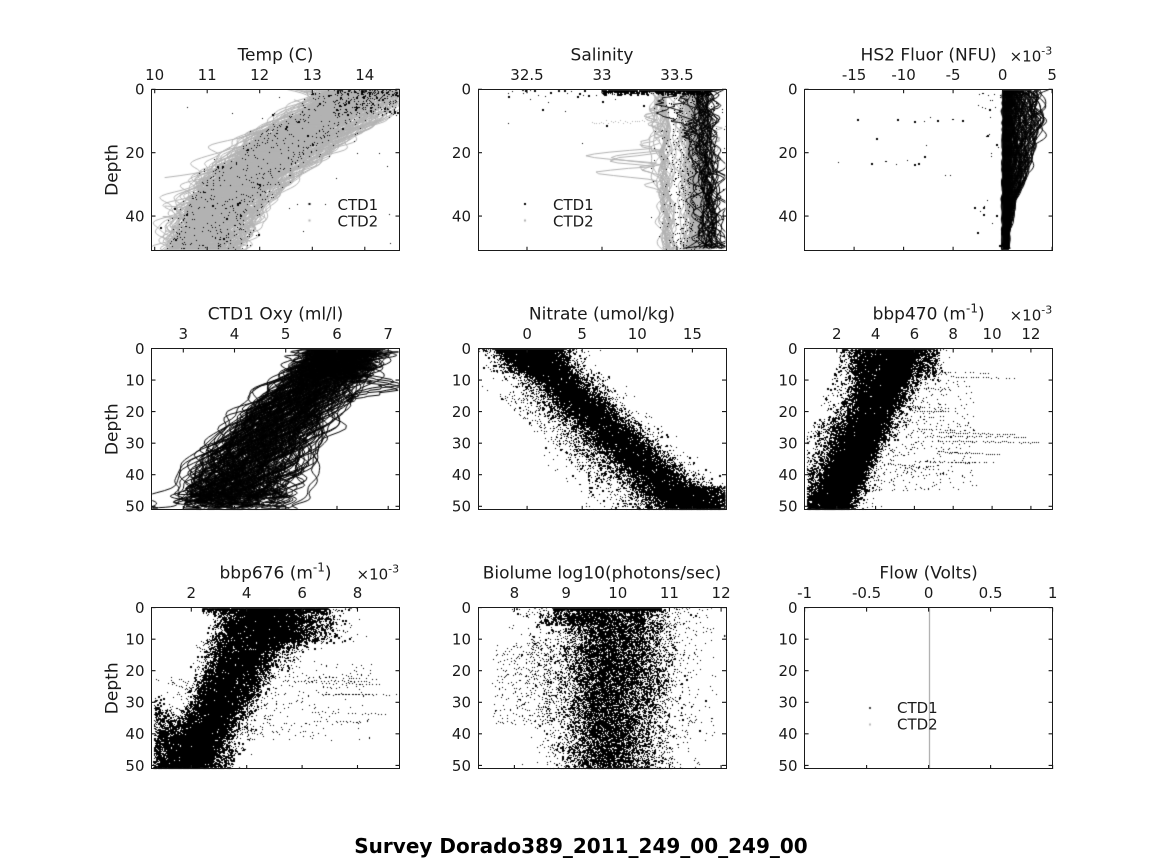 The width and height of the screenshot is (1164, 864). Describe the element at coordinates (602, 574) in the screenshot. I see `svg-text: Biolume log10(photons/sec)` at that location.